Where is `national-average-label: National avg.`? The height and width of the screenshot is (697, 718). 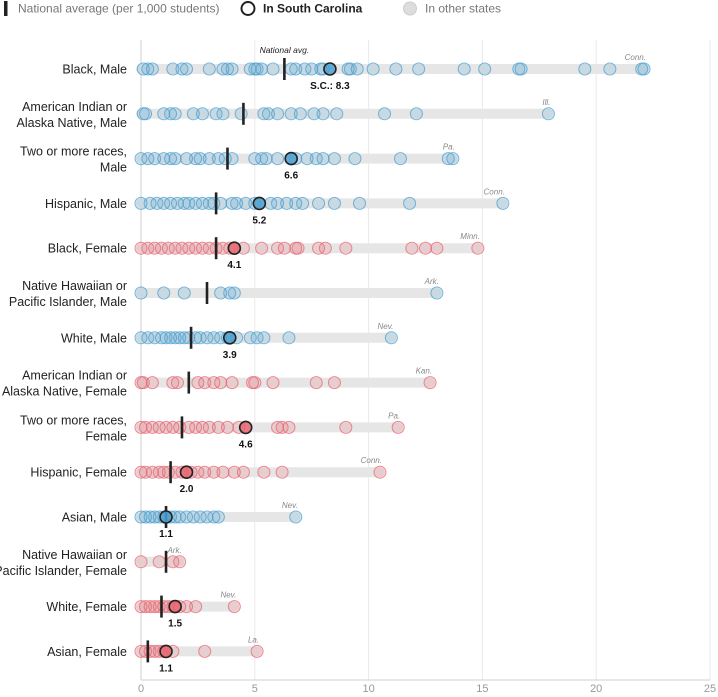 national-average-label: National avg. is located at coordinates (285, 50).